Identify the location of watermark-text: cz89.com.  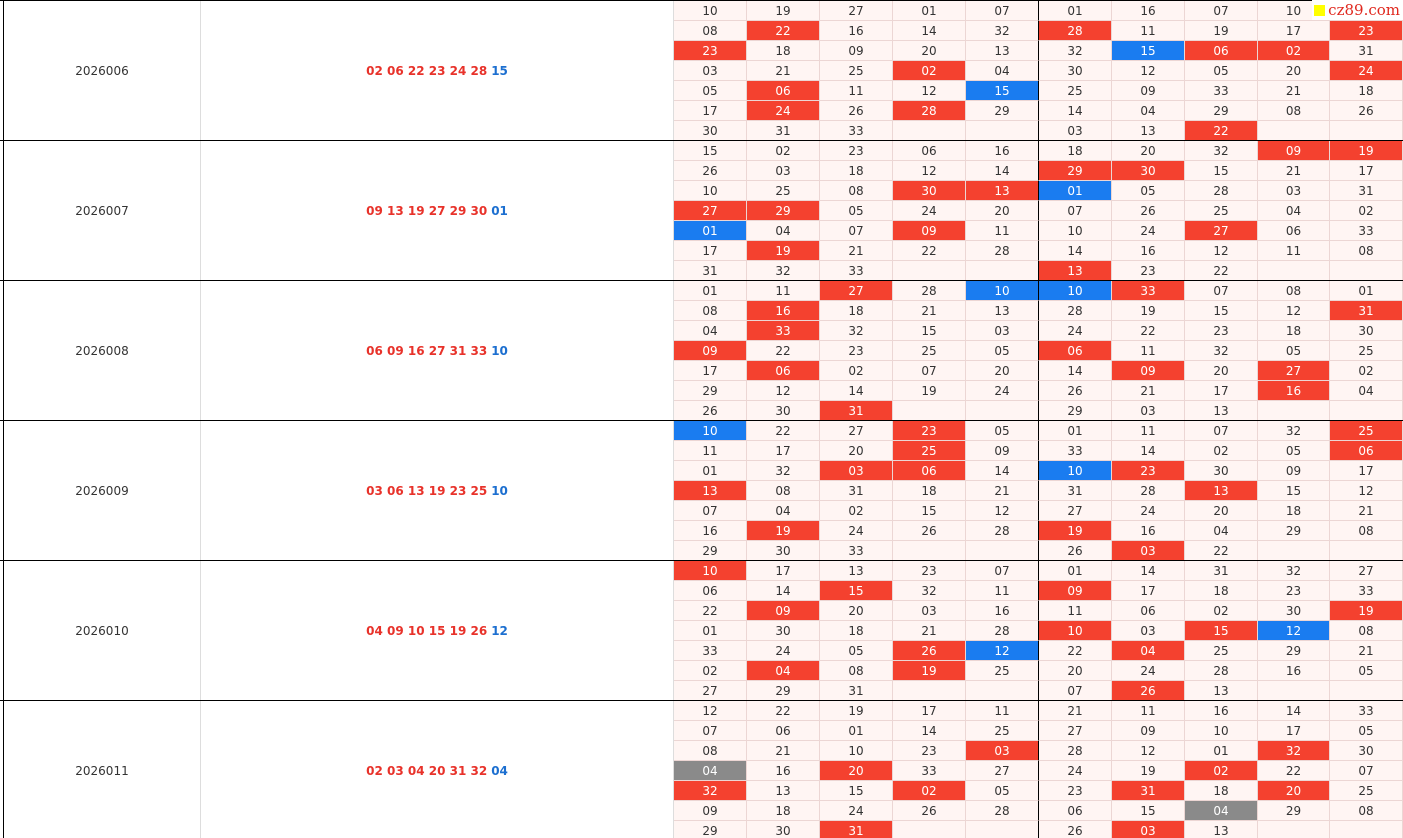
(1364, 10).